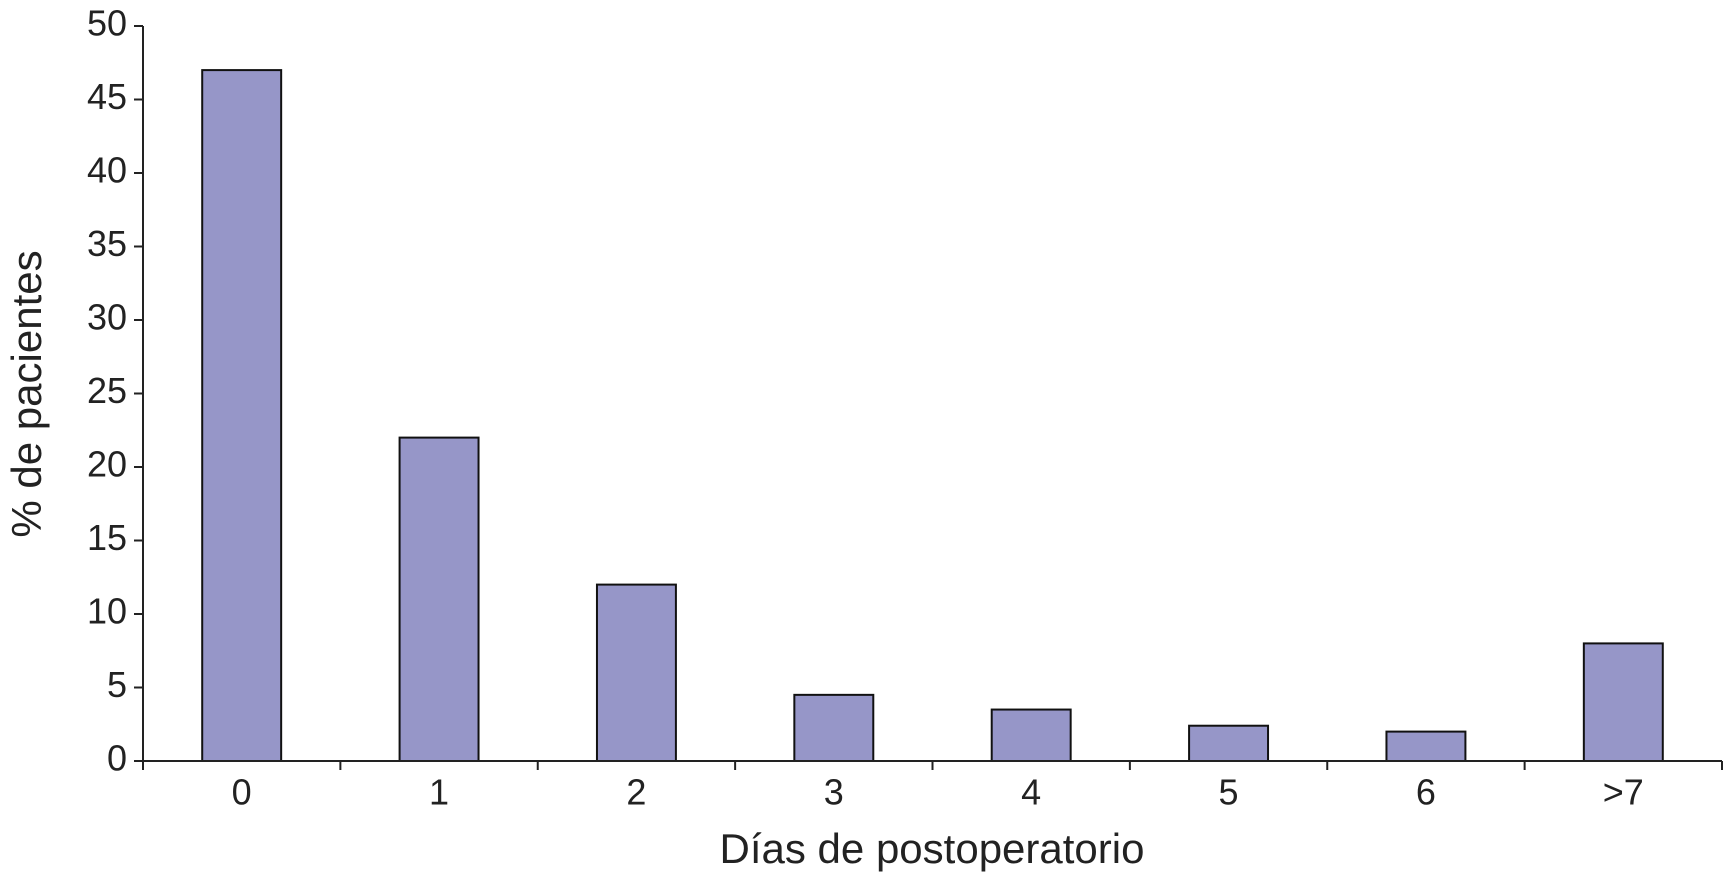 This screenshot has height=881, width=1726. What do you see at coordinates (1426, 792) in the screenshot?
I see `x-tick-label: 6` at bounding box center [1426, 792].